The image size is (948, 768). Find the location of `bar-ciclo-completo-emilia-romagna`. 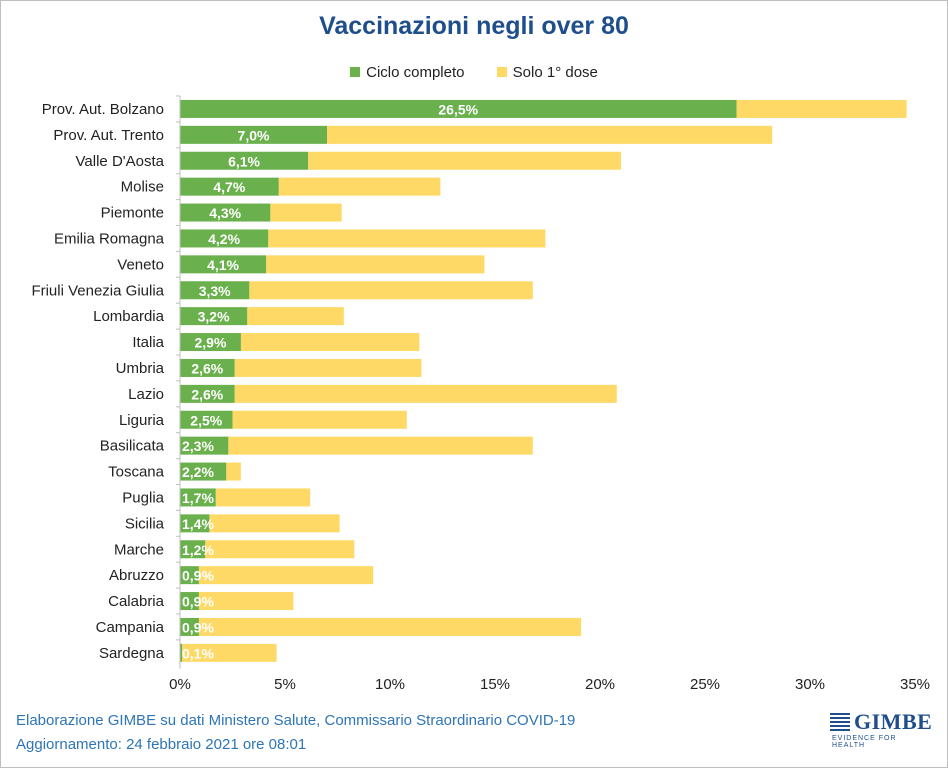

bar-ciclo-completo-emilia-romagna is located at coordinates (224, 238).